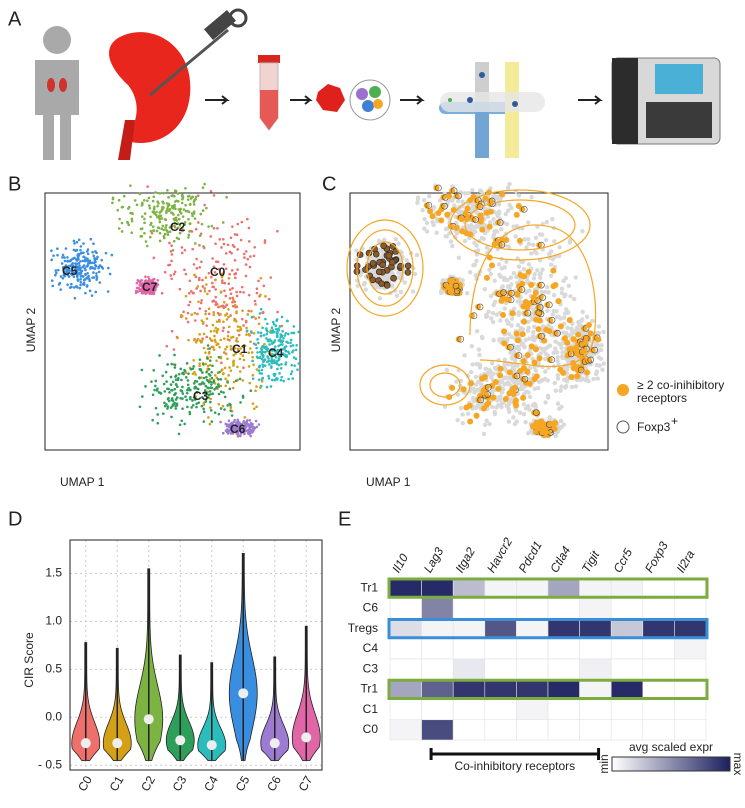 The height and width of the screenshot is (808, 745). Describe the element at coordinates (243, 783) in the screenshot. I see `x-tick-label: C5` at that location.